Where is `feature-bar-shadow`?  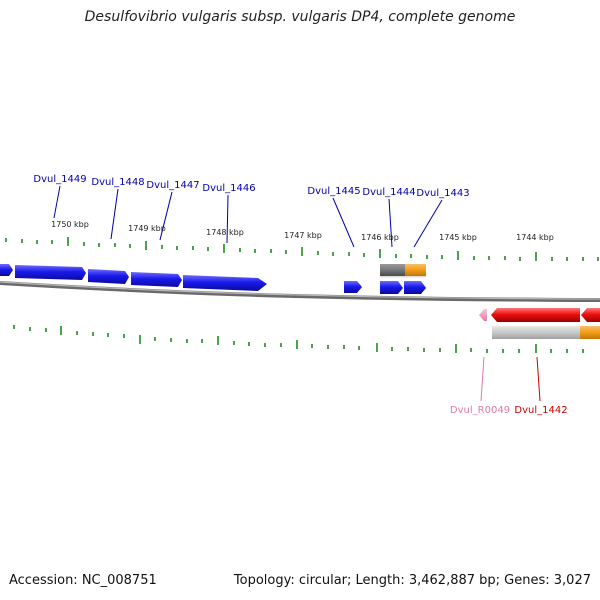
feature-bar-shadow is located at coordinates (403, 277).